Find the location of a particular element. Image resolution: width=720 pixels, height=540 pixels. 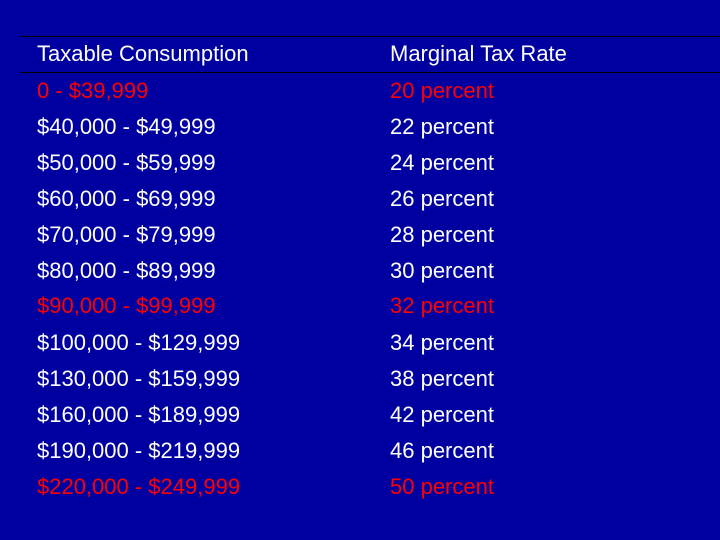

row-7-rate: 32 percent is located at coordinates (442, 305).